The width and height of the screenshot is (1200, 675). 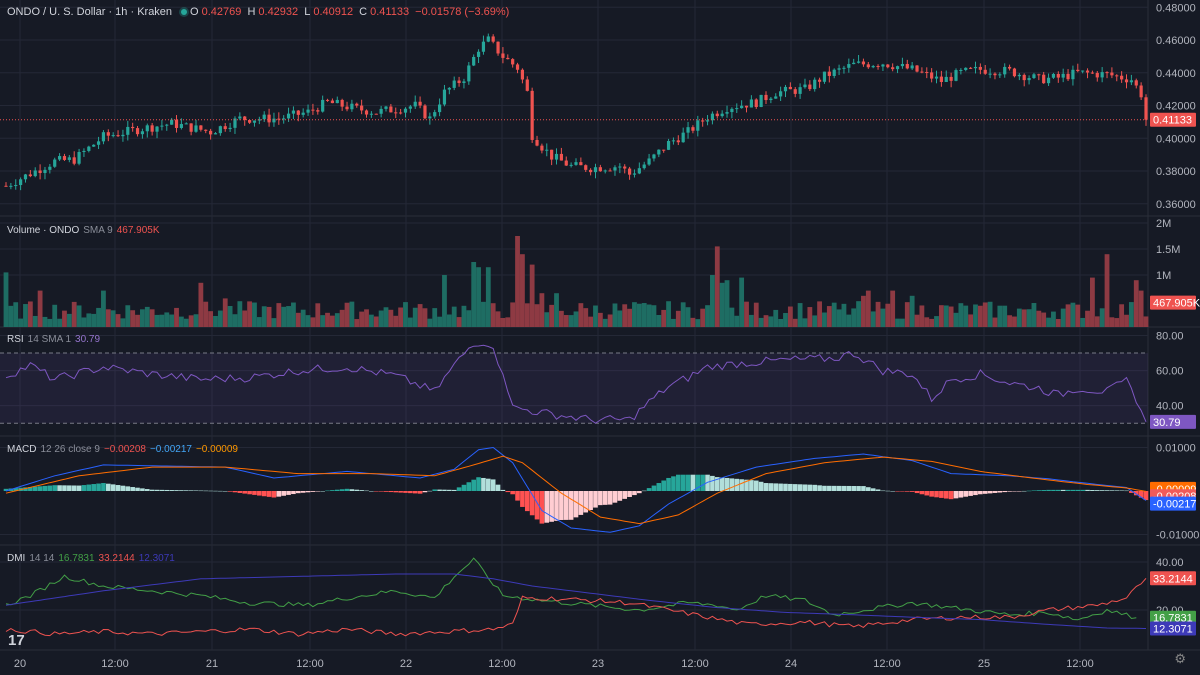 I want to click on adx-line, so click(x=576, y=601).